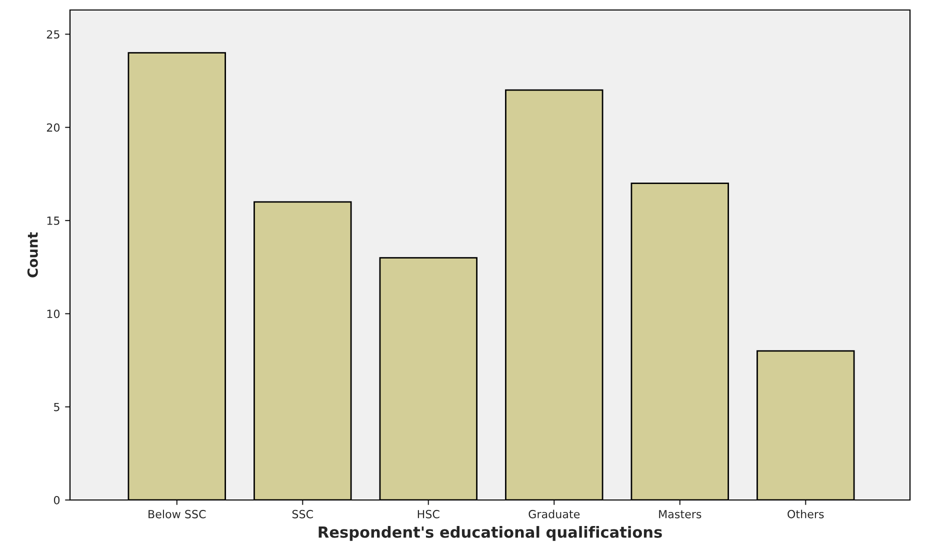 This screenshot has width=925, height=559. Describe the element at coordinates (806, 514) in the screenshot. I see `x-tick-label: Others` at that location.